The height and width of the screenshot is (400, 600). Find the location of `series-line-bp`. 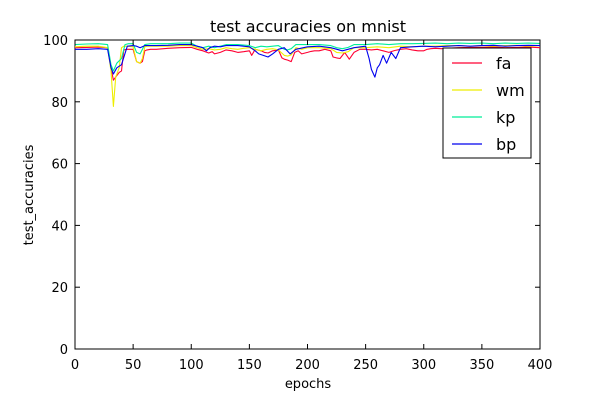

series-line-bp is located at coordinates (308, 61).